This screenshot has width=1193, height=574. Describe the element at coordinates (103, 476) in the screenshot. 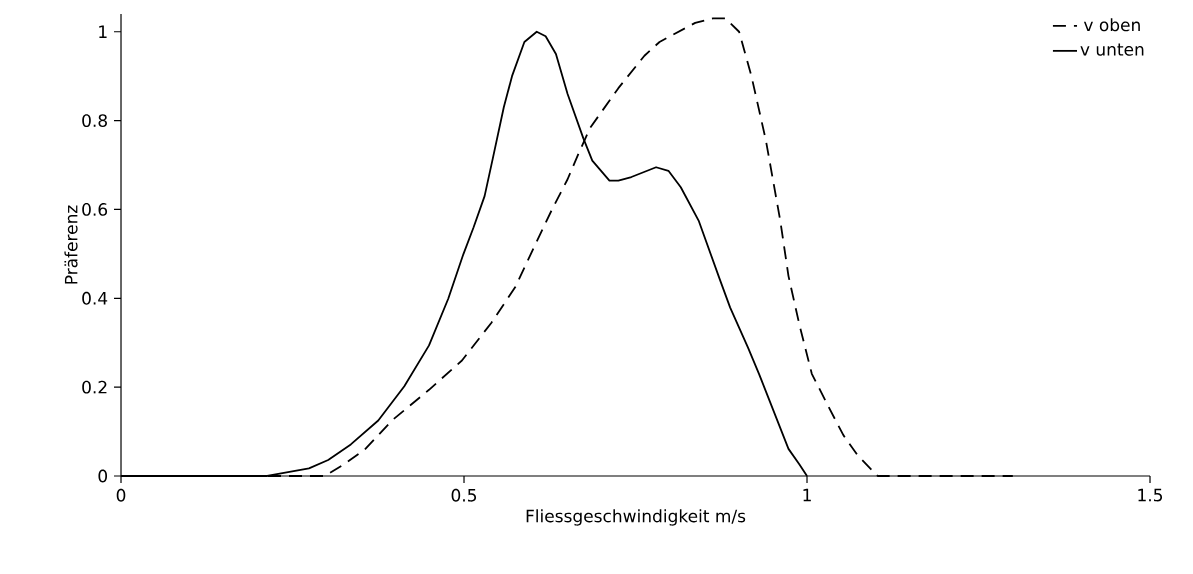

I see `y-tick-label: 0` at that location.